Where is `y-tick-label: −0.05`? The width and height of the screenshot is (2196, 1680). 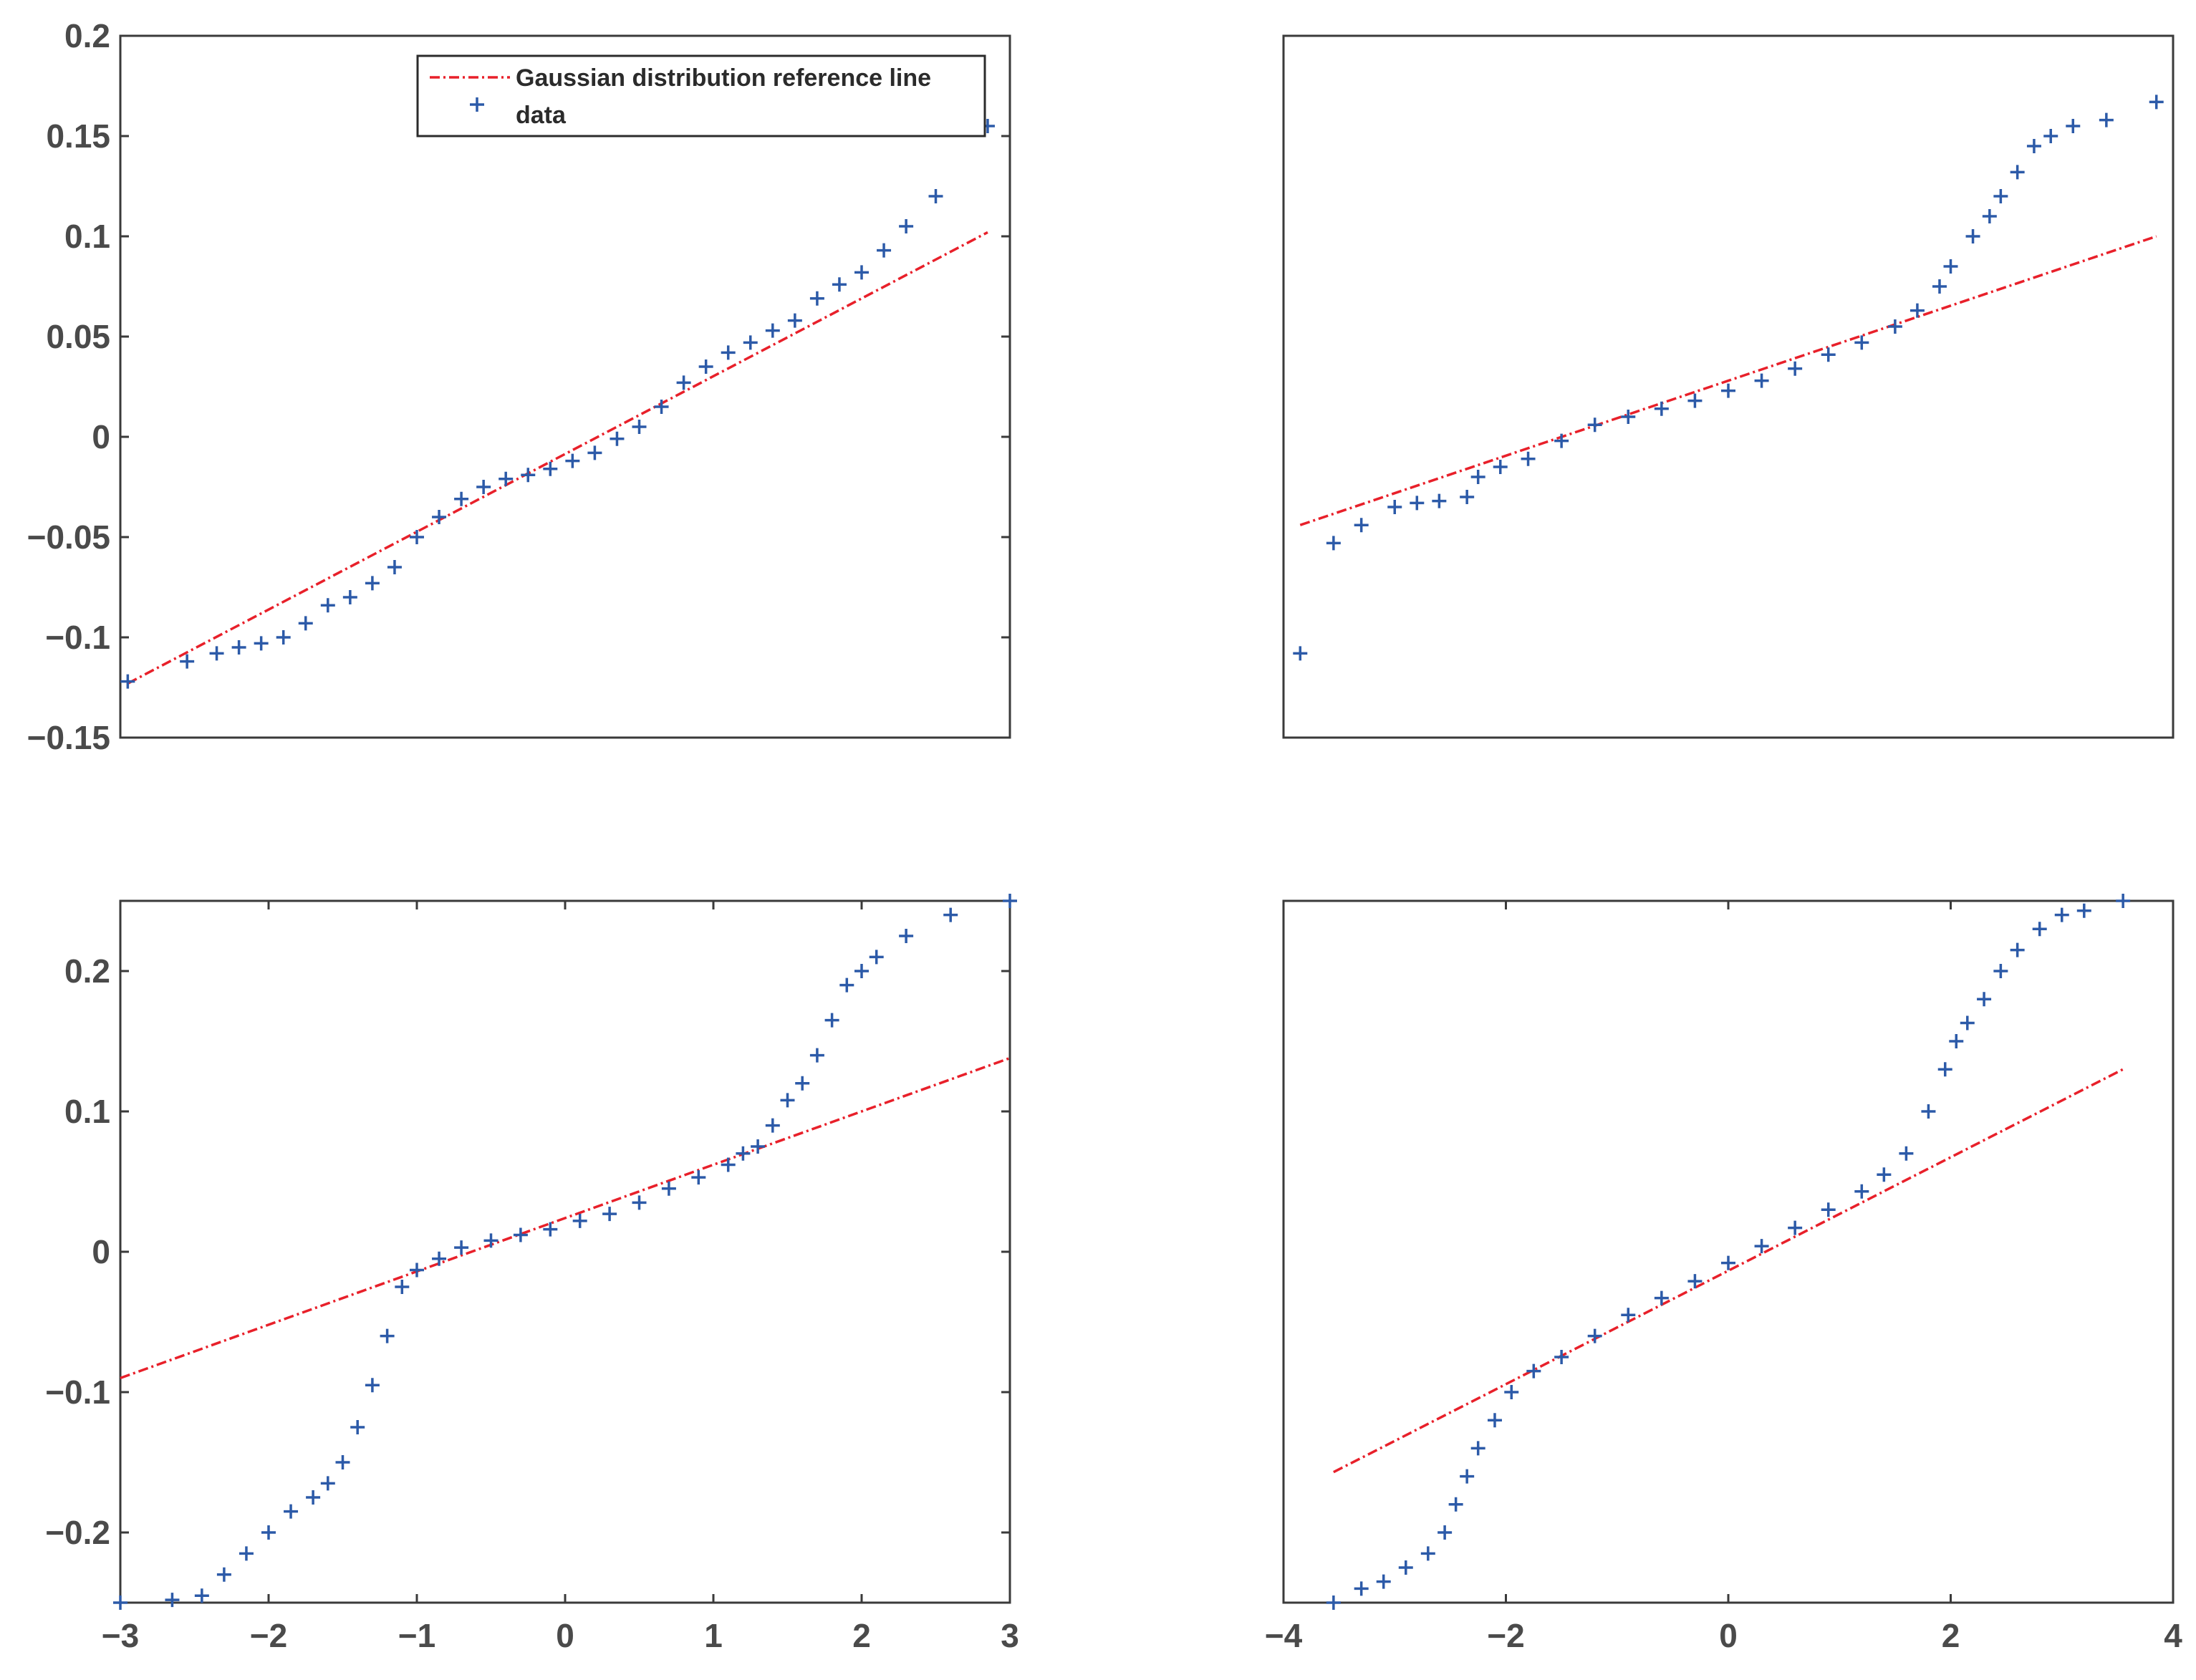 y-tick-label: −0.05 is located at coordinates (68, 537).